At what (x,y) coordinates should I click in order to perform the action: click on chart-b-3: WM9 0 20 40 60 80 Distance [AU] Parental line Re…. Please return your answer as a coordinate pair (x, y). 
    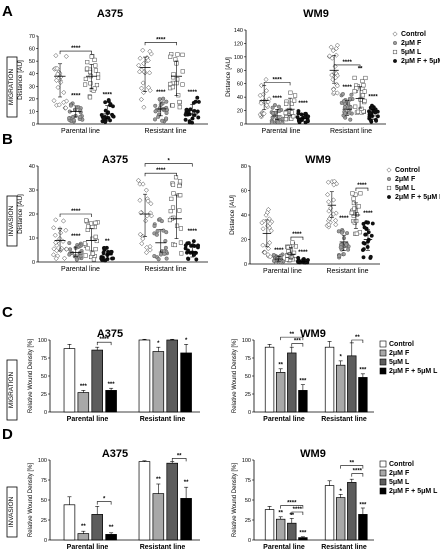
    Looking at the image, I should click on (334, 214).